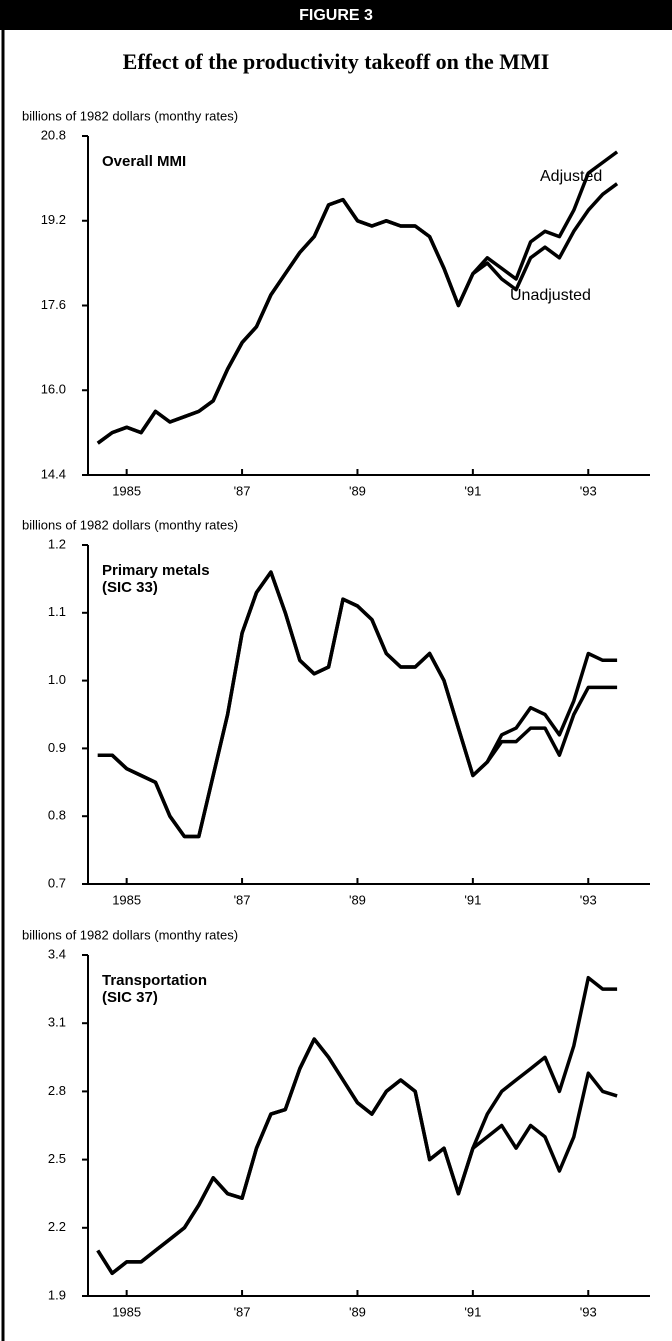  What do you see at coordinates (57, 611) in the screenshot?
I see `y-tick-label: 1.1` at bounding box center [57, 611].